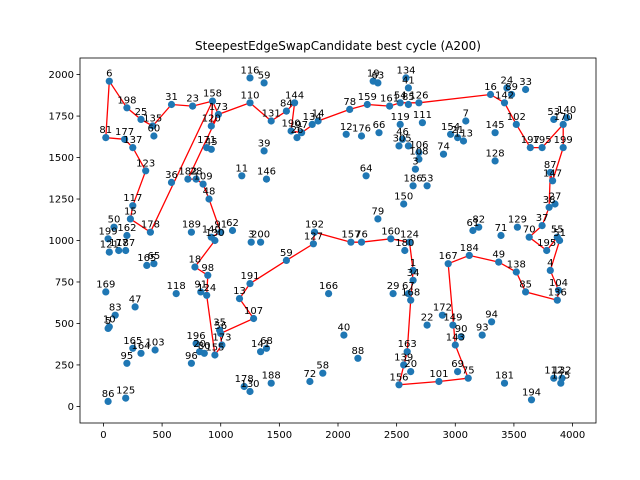 Image resolution: width=640 pixels, height=480 pixels. What do you see at coordinates (495, 153) in the screenshot?
I see `point-label: 128` at bounding box center [495, 153].